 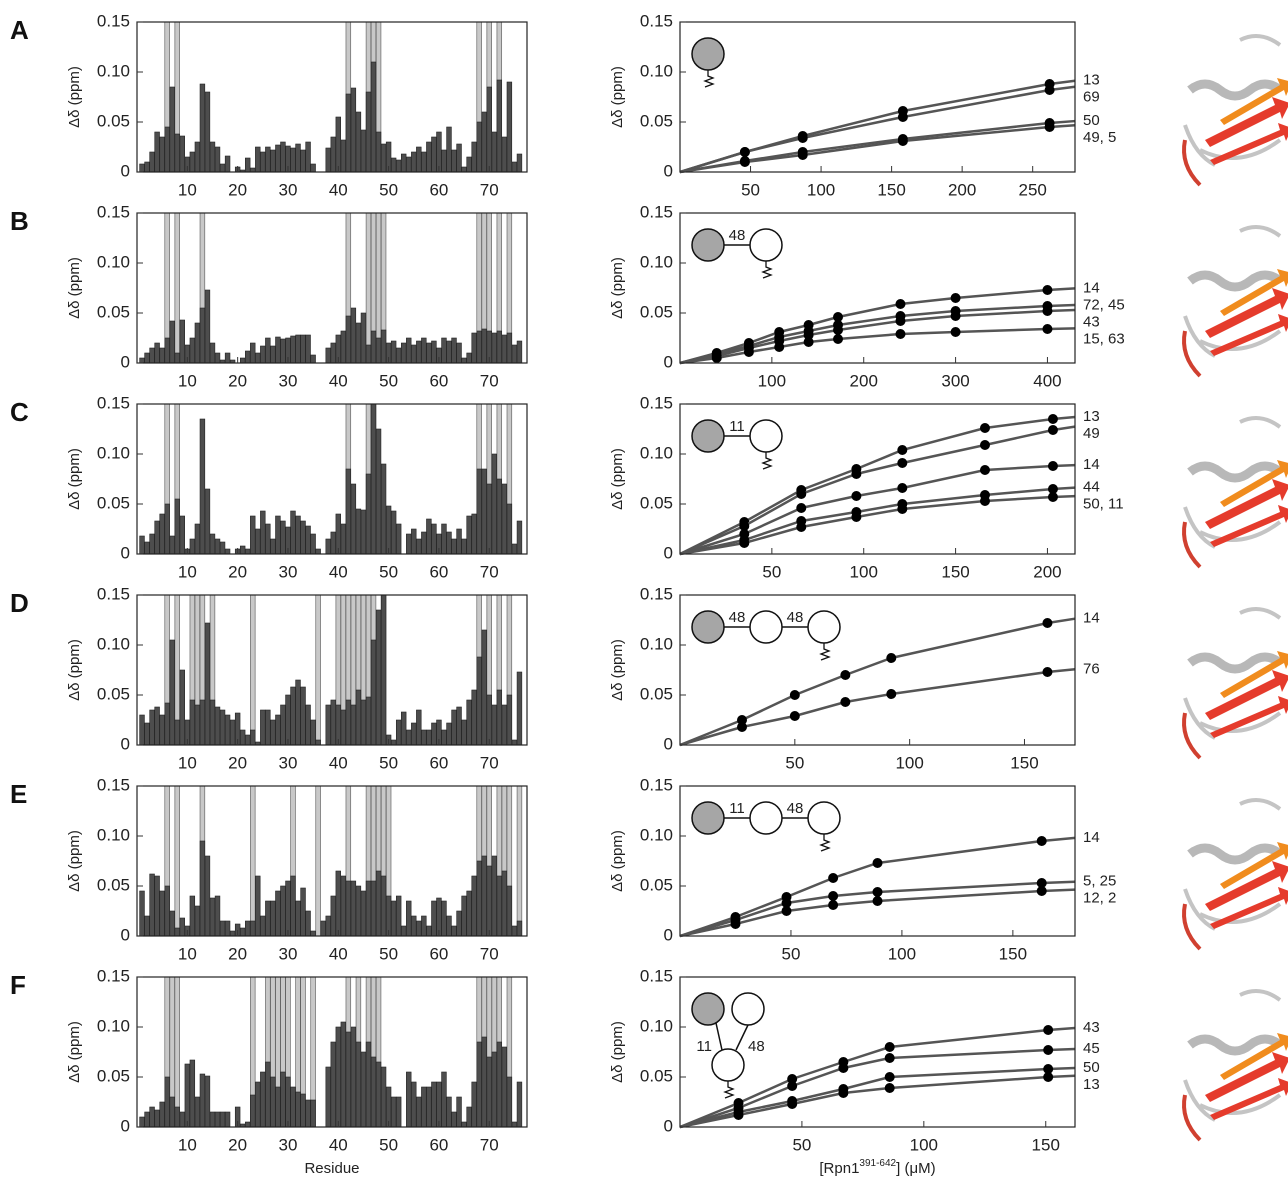 I want to click on series-label: 5, 25, so click(x=1099, y=881).